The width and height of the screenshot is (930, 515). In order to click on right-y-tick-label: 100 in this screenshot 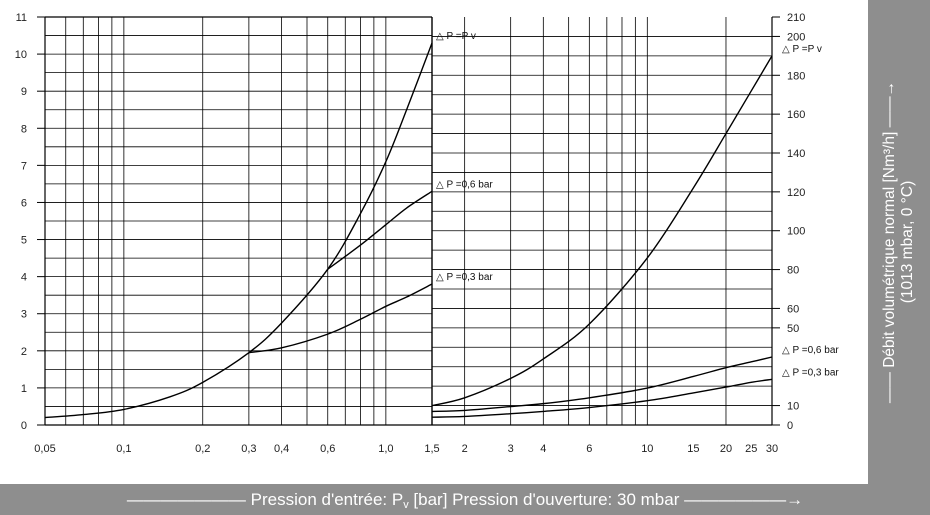, I will do `click(796, 232)`.